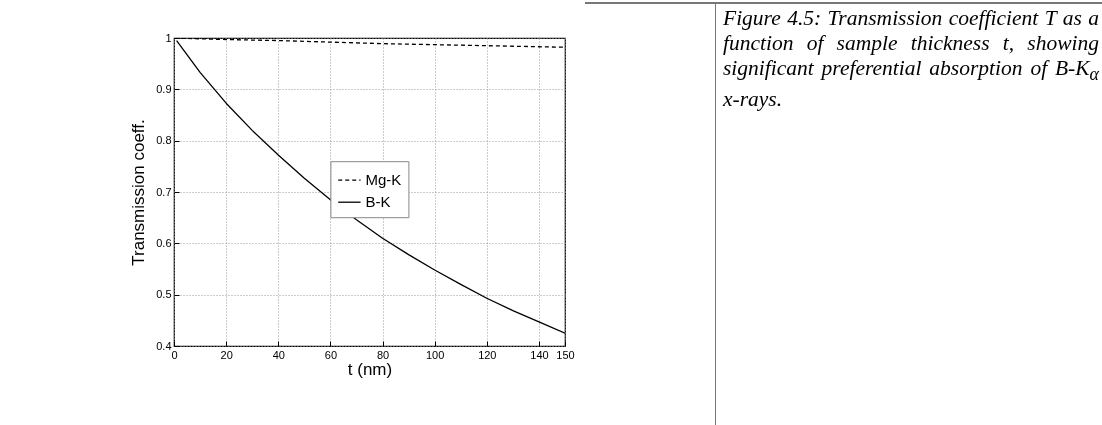  What do you see at coordinates (278, 354) in the screenshot?
I see `x-tick-label: 40` at bounding box center [278, 354].